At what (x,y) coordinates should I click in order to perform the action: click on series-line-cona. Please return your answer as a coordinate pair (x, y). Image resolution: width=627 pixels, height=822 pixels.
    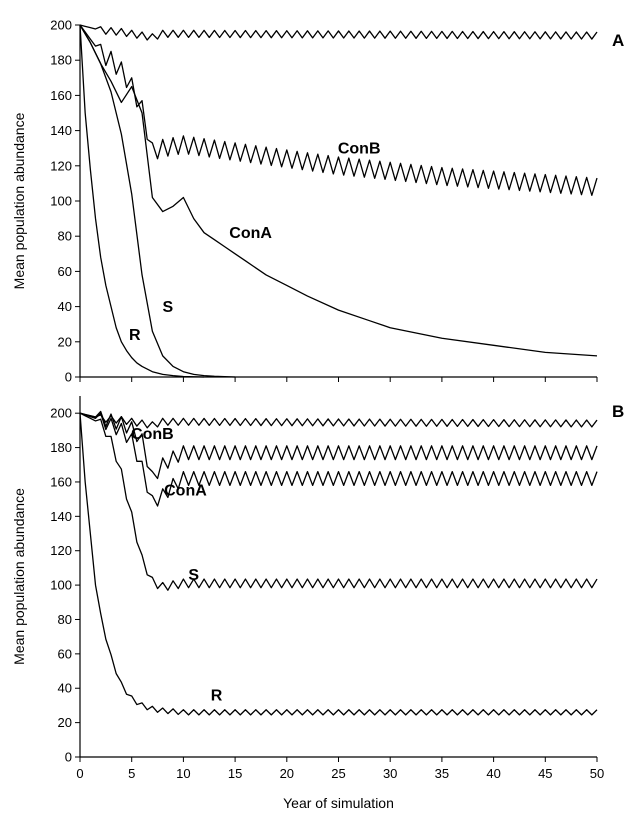
    Looking at the image, I should click on (338, 459).